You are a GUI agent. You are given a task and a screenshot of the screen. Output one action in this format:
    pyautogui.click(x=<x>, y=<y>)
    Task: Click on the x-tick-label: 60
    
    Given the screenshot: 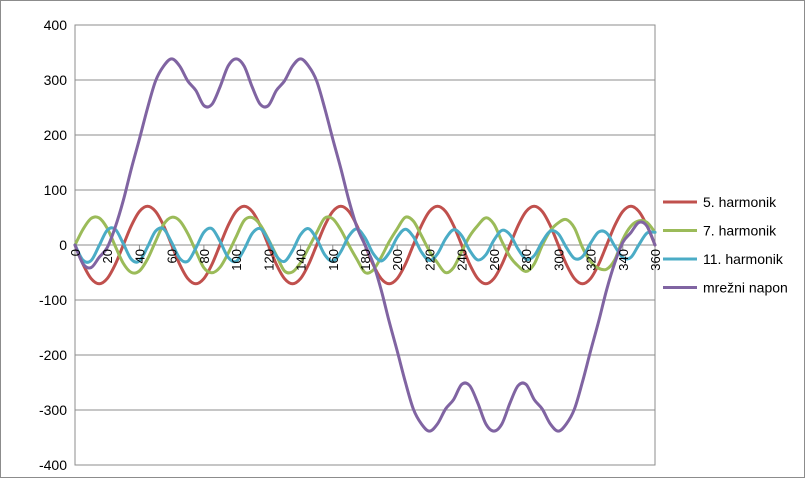 What is the action you would take?
    pyautogui.click(x=172, y=256)
    